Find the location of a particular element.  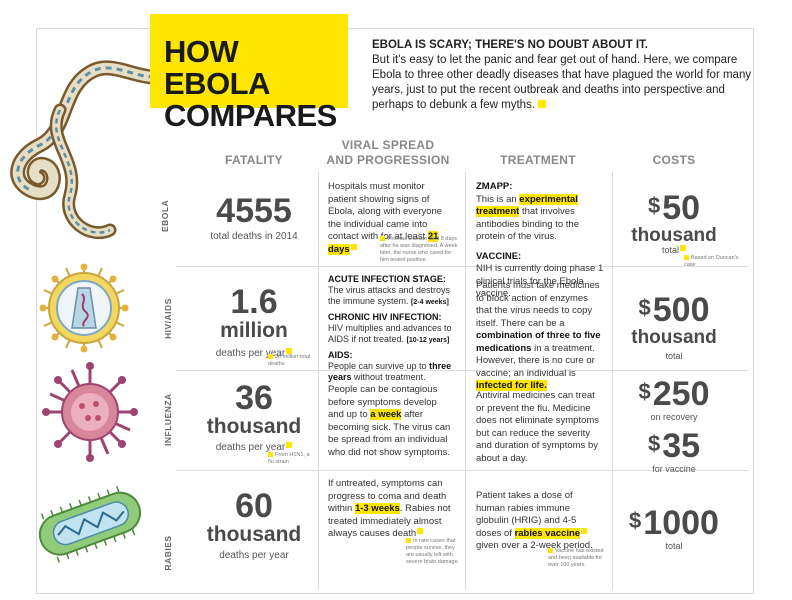

col-header-fatality: FATALITY is located at coordinates (254, 160).